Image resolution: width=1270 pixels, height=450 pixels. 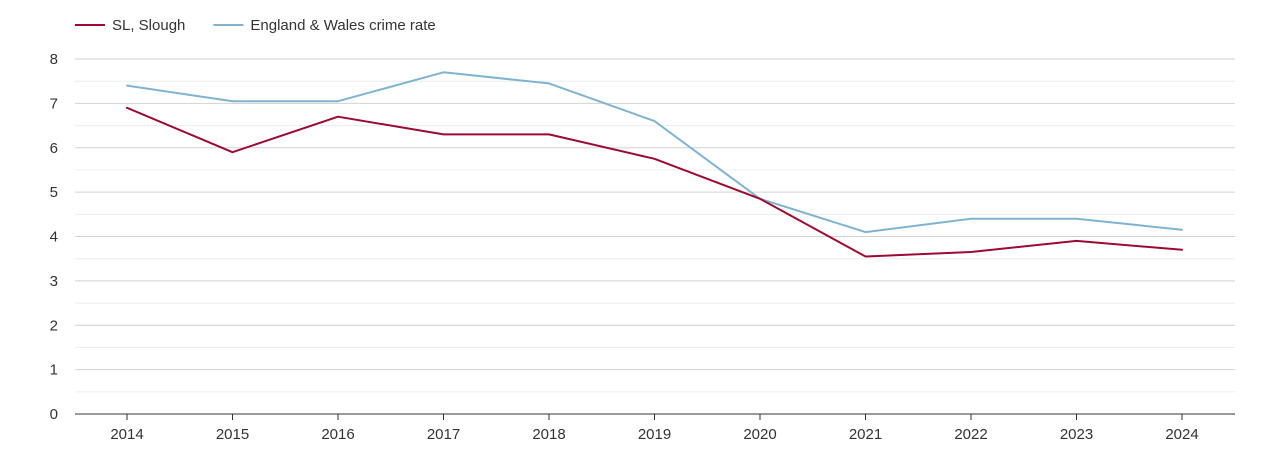 I want to click on y-tick-label: 0, so click(x=54, y=414).